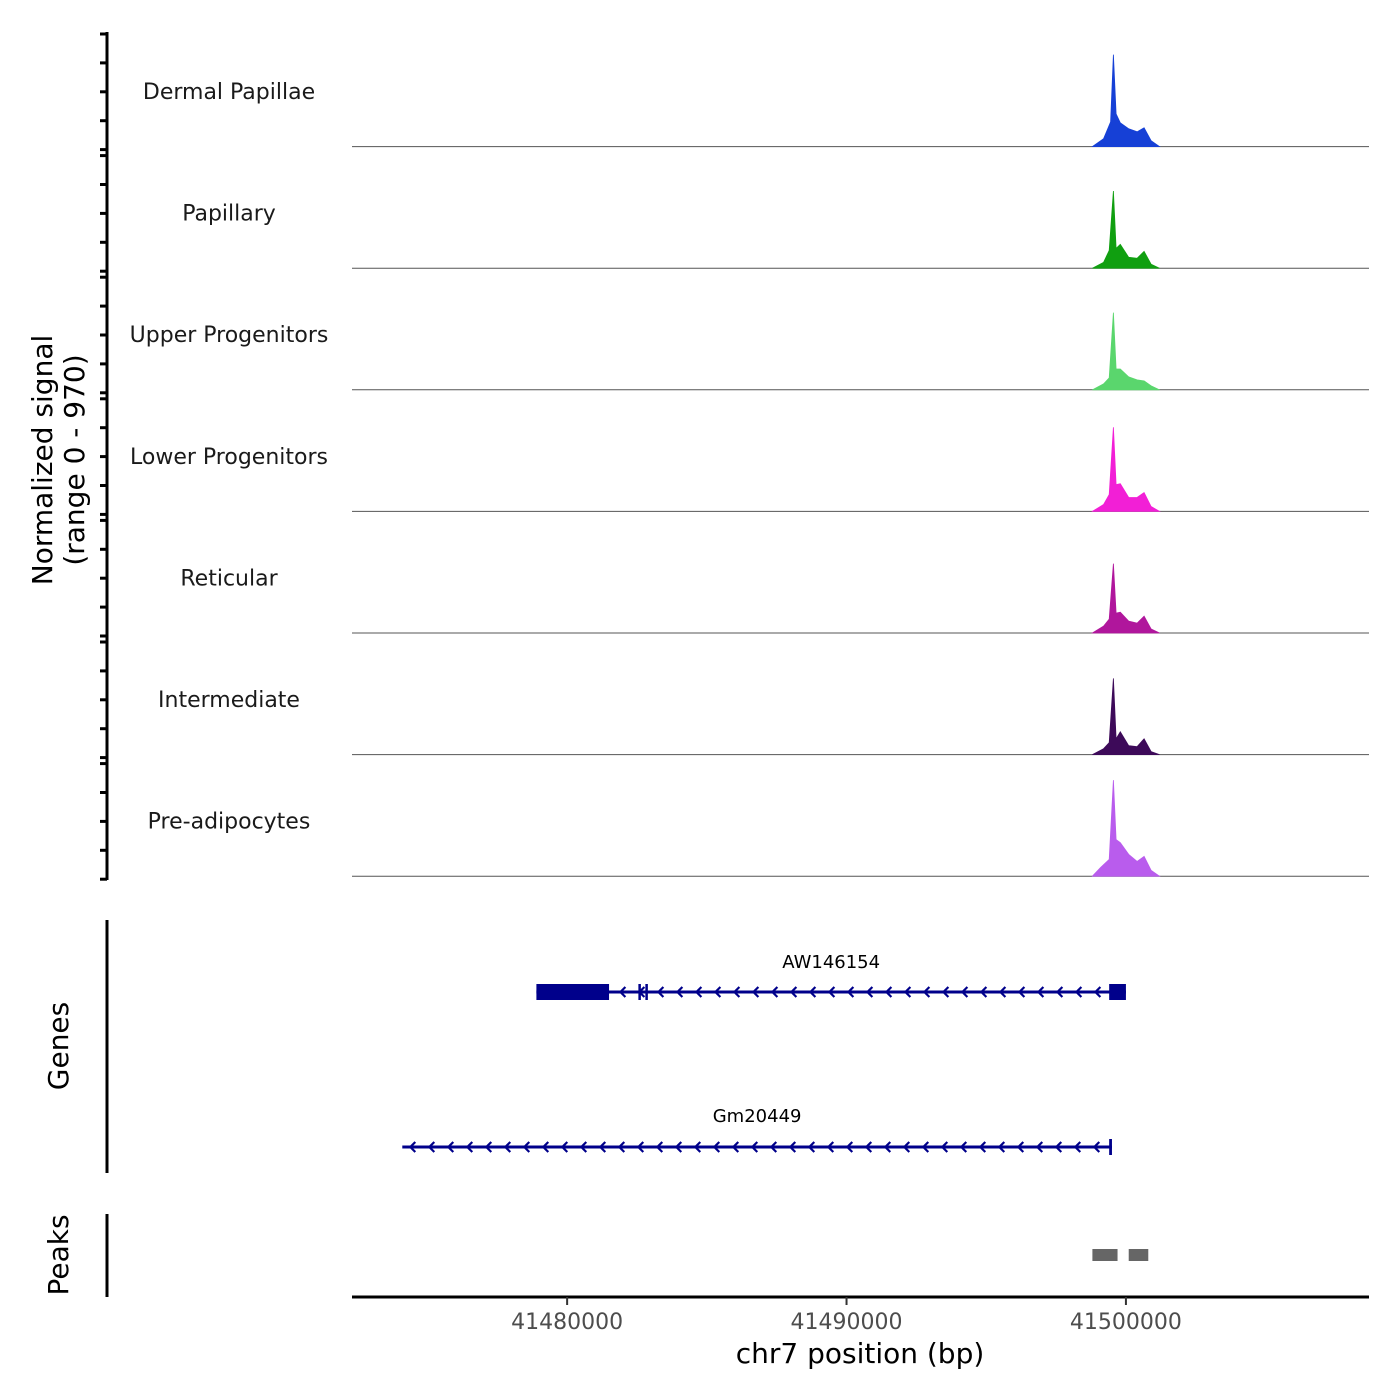 Image resolution: width=1400 pixels, height=1400 pixels. What do you see at coordinates (229, 700) in the screenshot?
I see `track-label: Intermediate` at bounding box center [229, 700].